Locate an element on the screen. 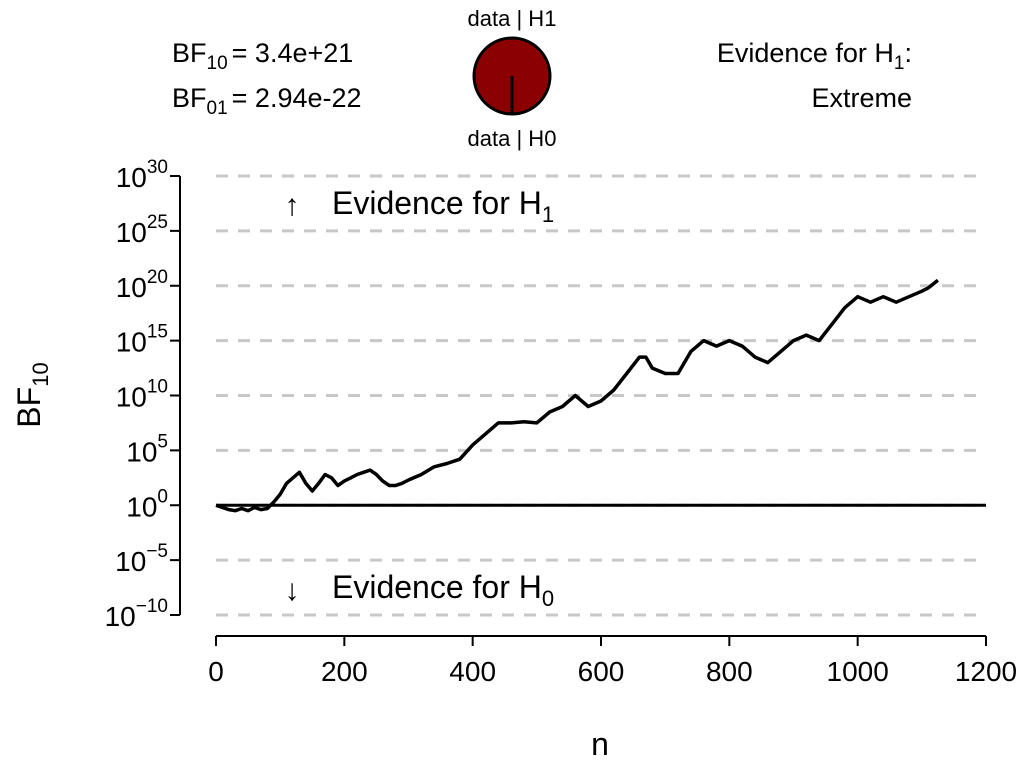 This screenshot has width=1024, height=772. bf10-text: BF10 = 3.4e+21 is located at coordinates (262, 56).